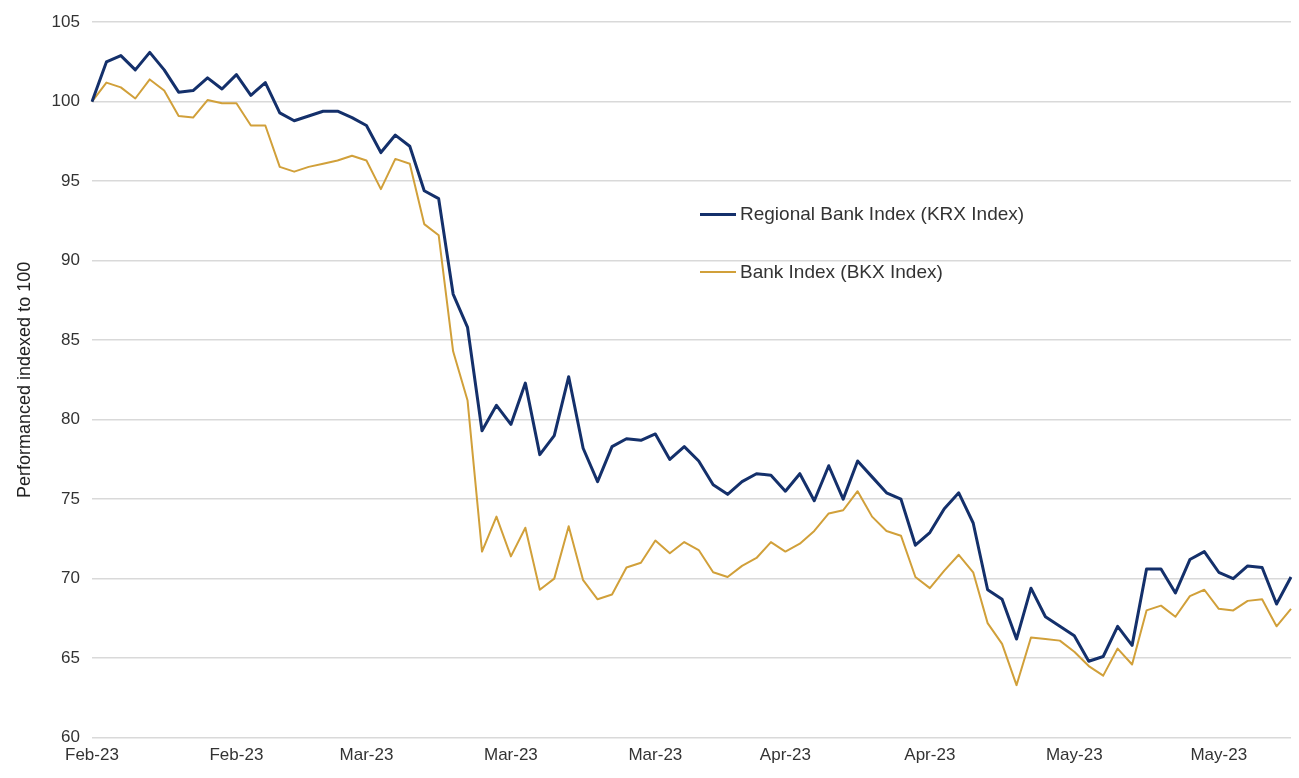 The image size is (1299, 778). I want to click on y-tick-label: 75, so click(70, 498).